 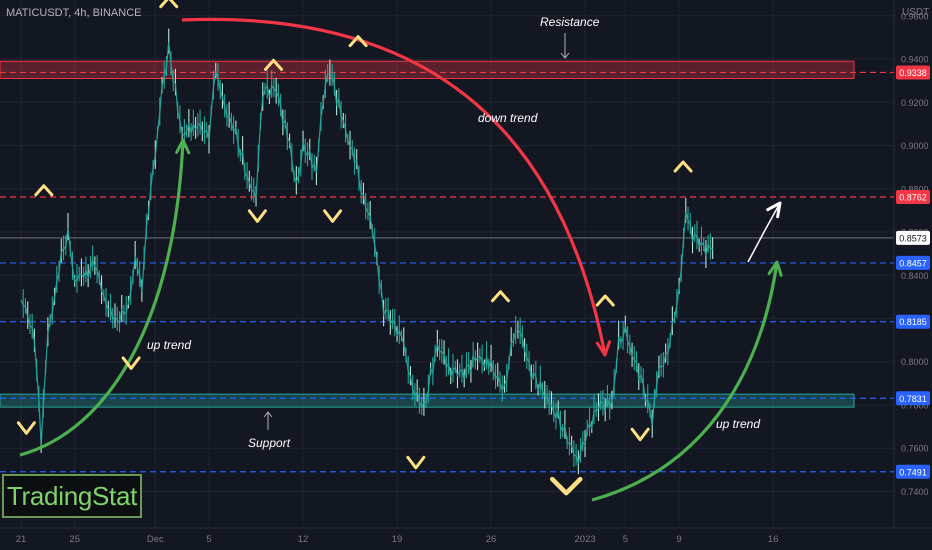 I want to click on up-trend-arrowhead-right, so click(x=775, y=268).